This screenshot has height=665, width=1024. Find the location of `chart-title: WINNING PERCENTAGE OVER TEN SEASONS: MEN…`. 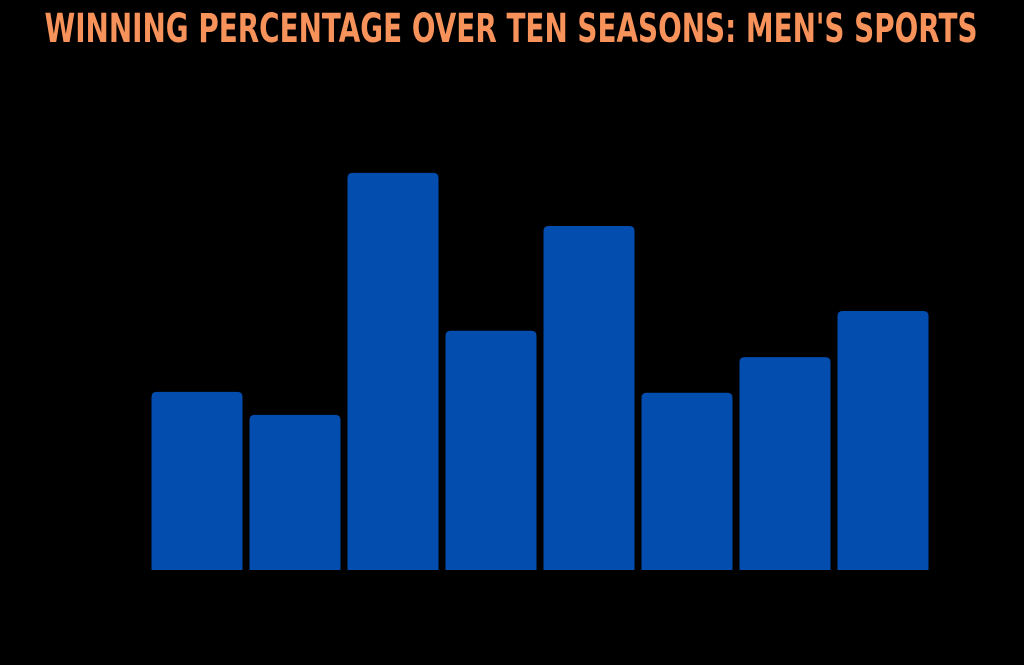

chart-title: WINNING PERCENTAGE OVER TEN SEASONS: MEN… is located at coordinates (511, 29).